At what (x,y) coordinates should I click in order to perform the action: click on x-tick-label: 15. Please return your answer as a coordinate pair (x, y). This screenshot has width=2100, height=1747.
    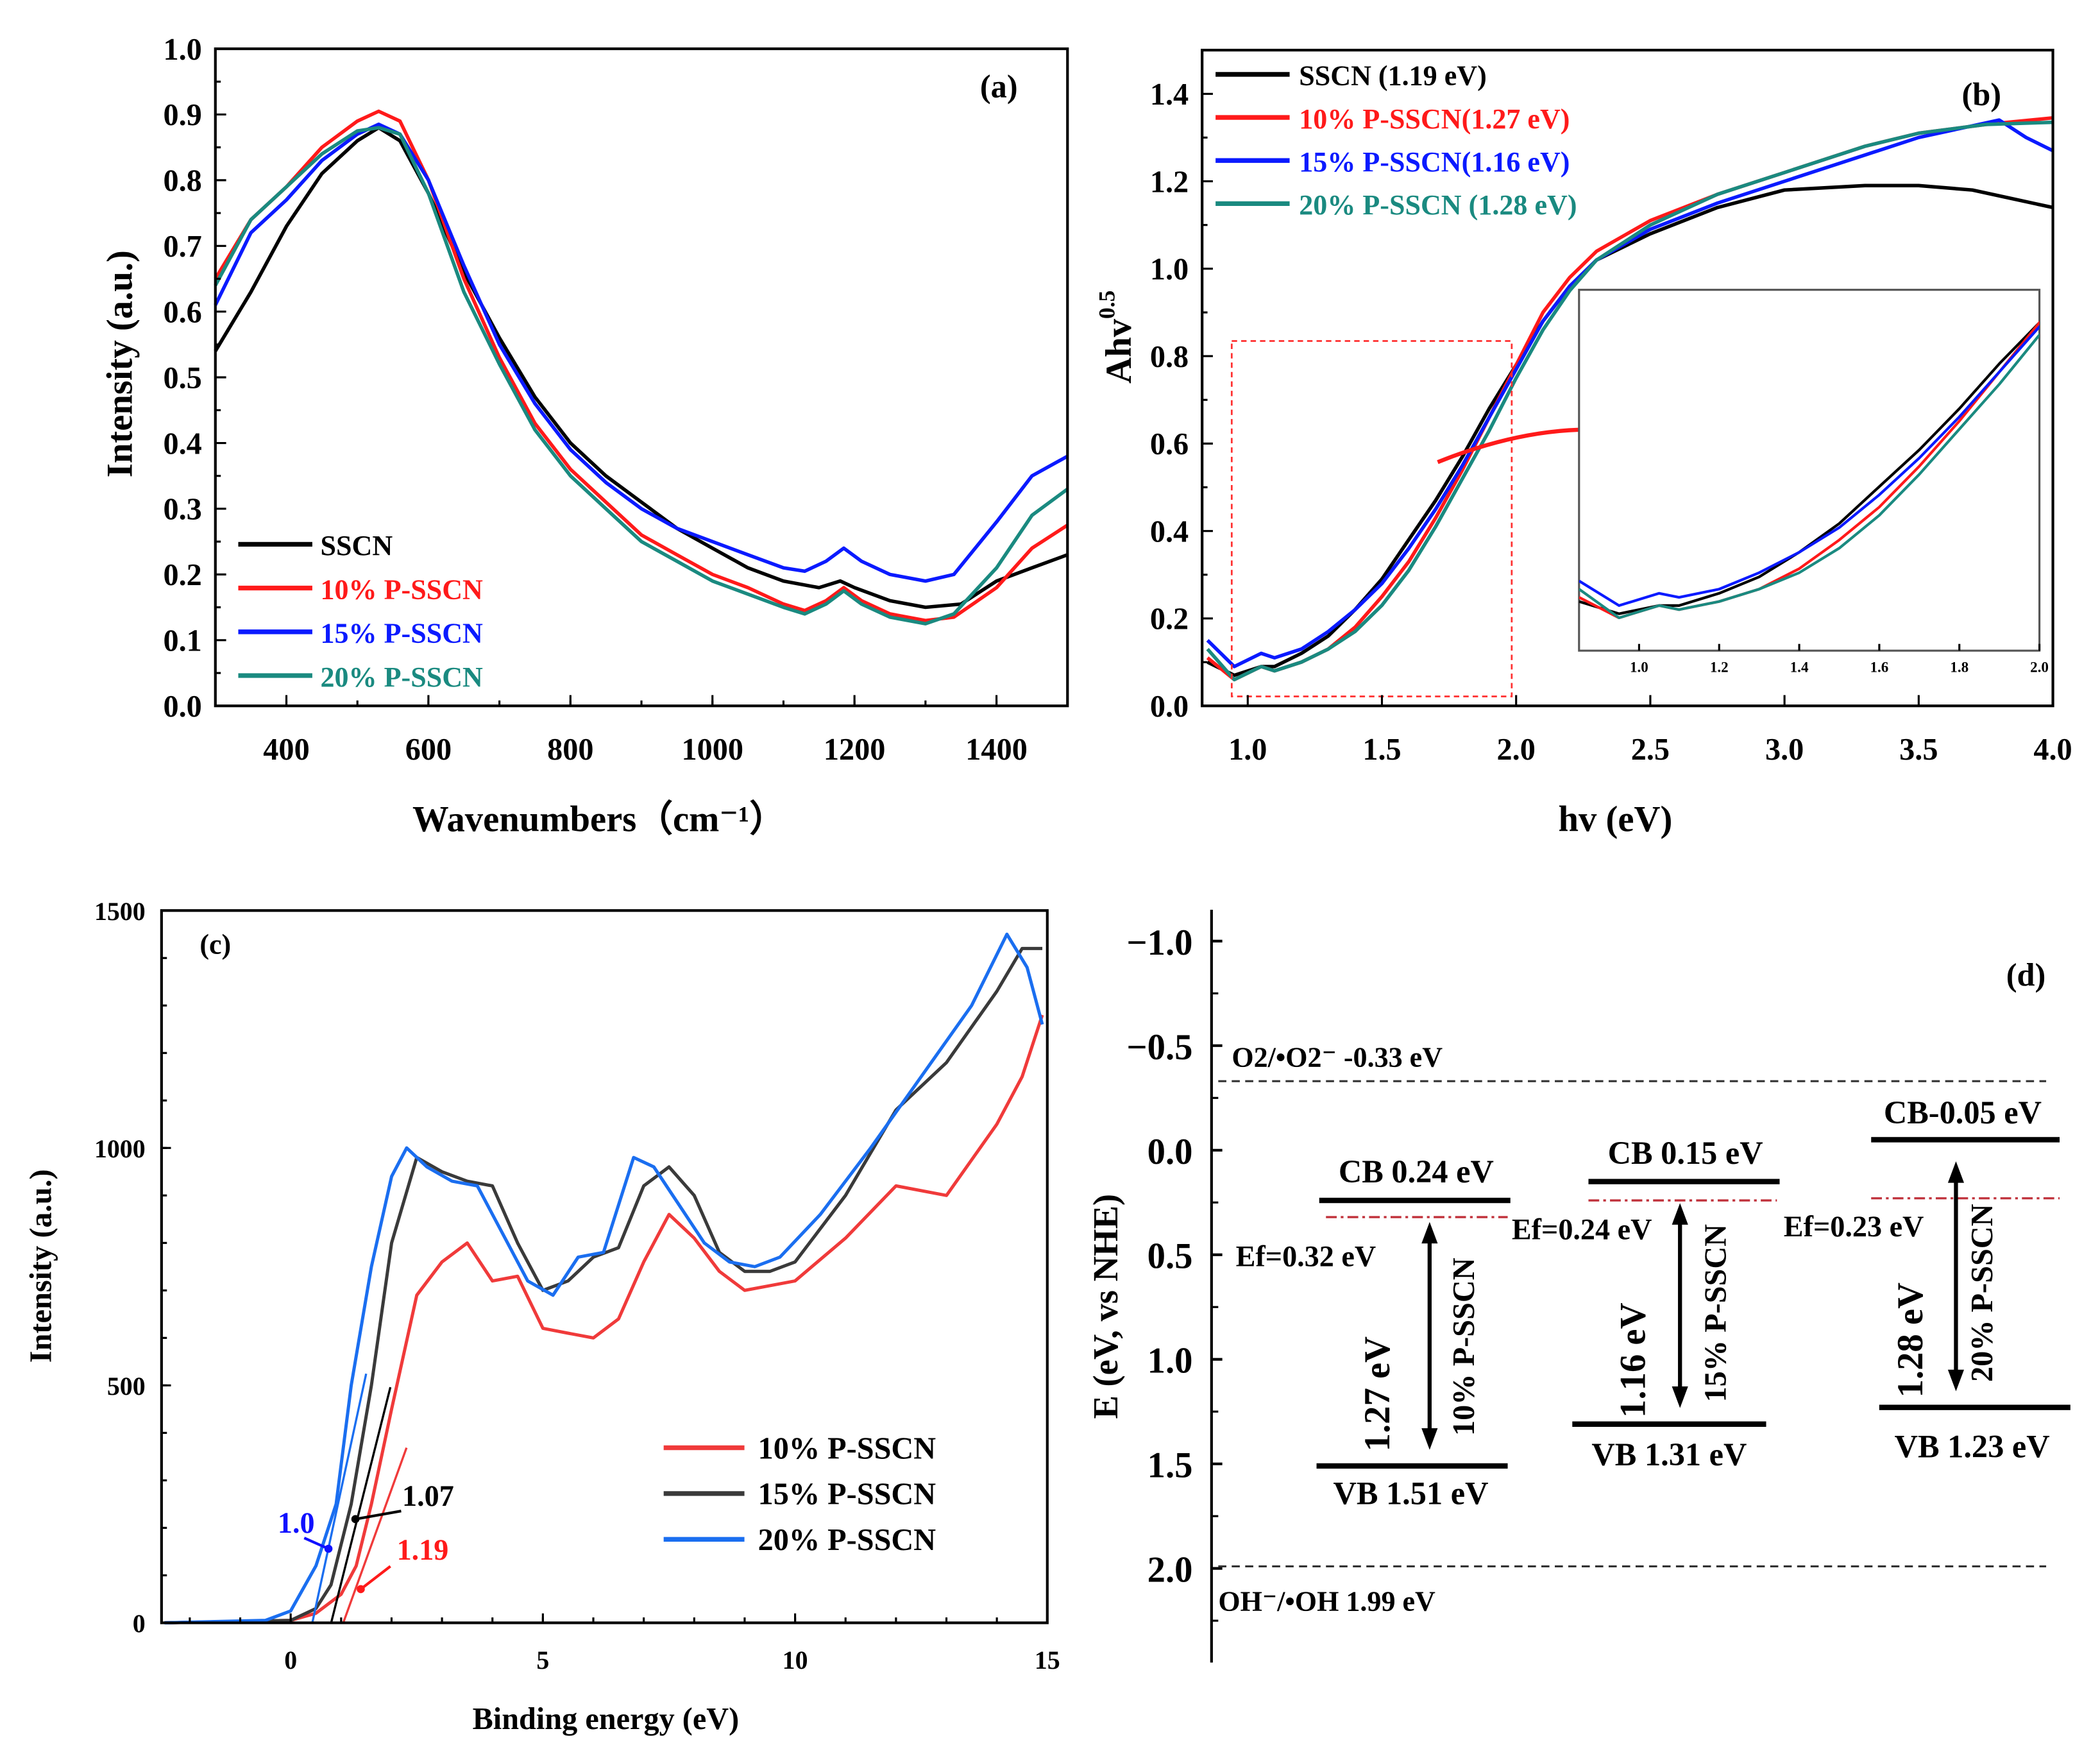
    Looking at the image, I should click on (1047, 1660).